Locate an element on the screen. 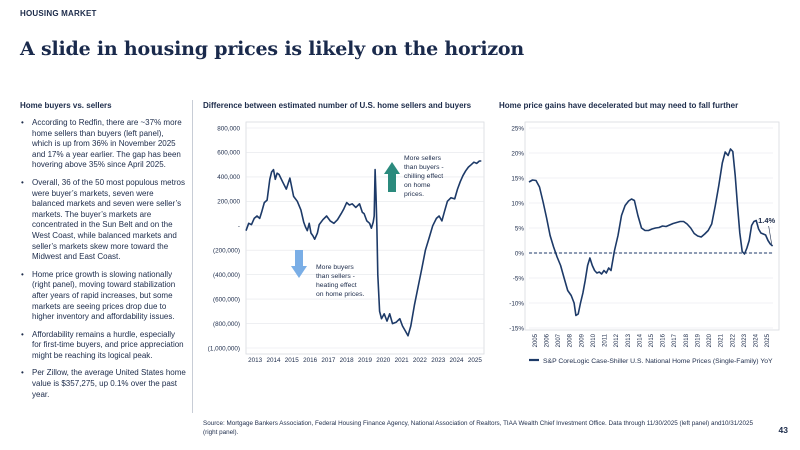  chart1-x-tick: 2014 is located at coordinates (273, 360).